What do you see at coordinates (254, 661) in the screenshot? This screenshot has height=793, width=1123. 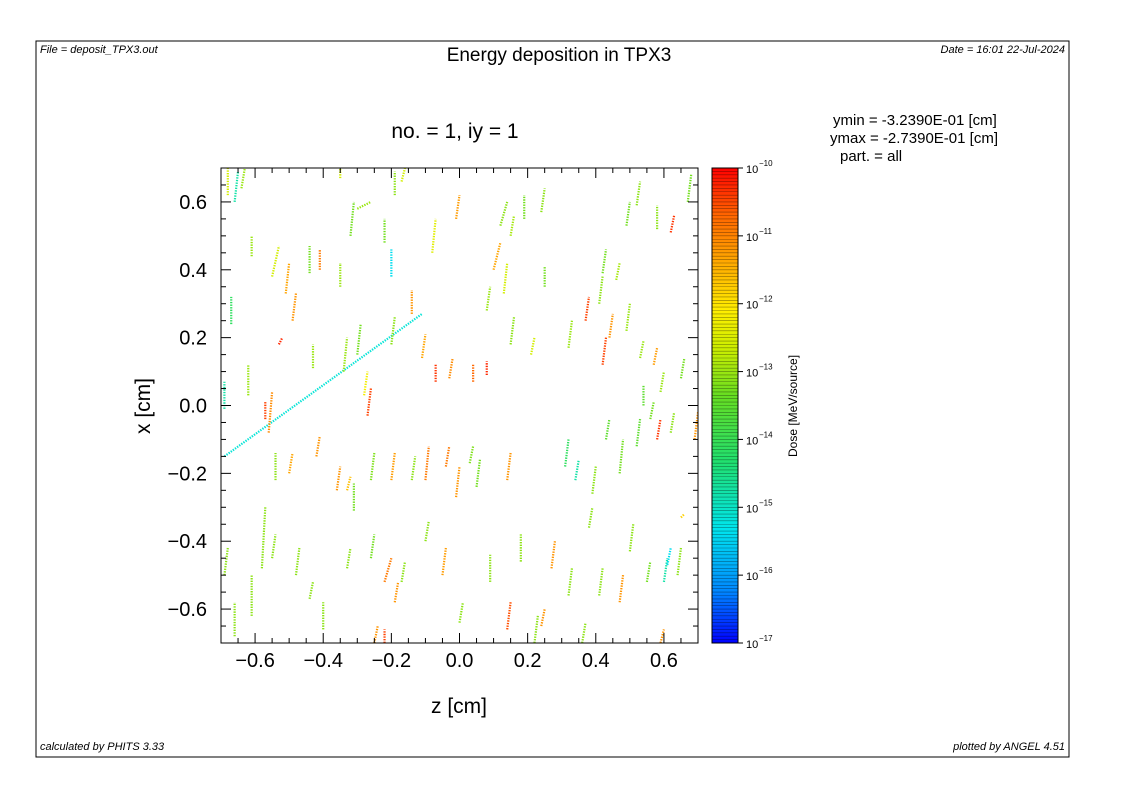 I see `x-tick-label: −0.6` at bounding box center [254, 661].